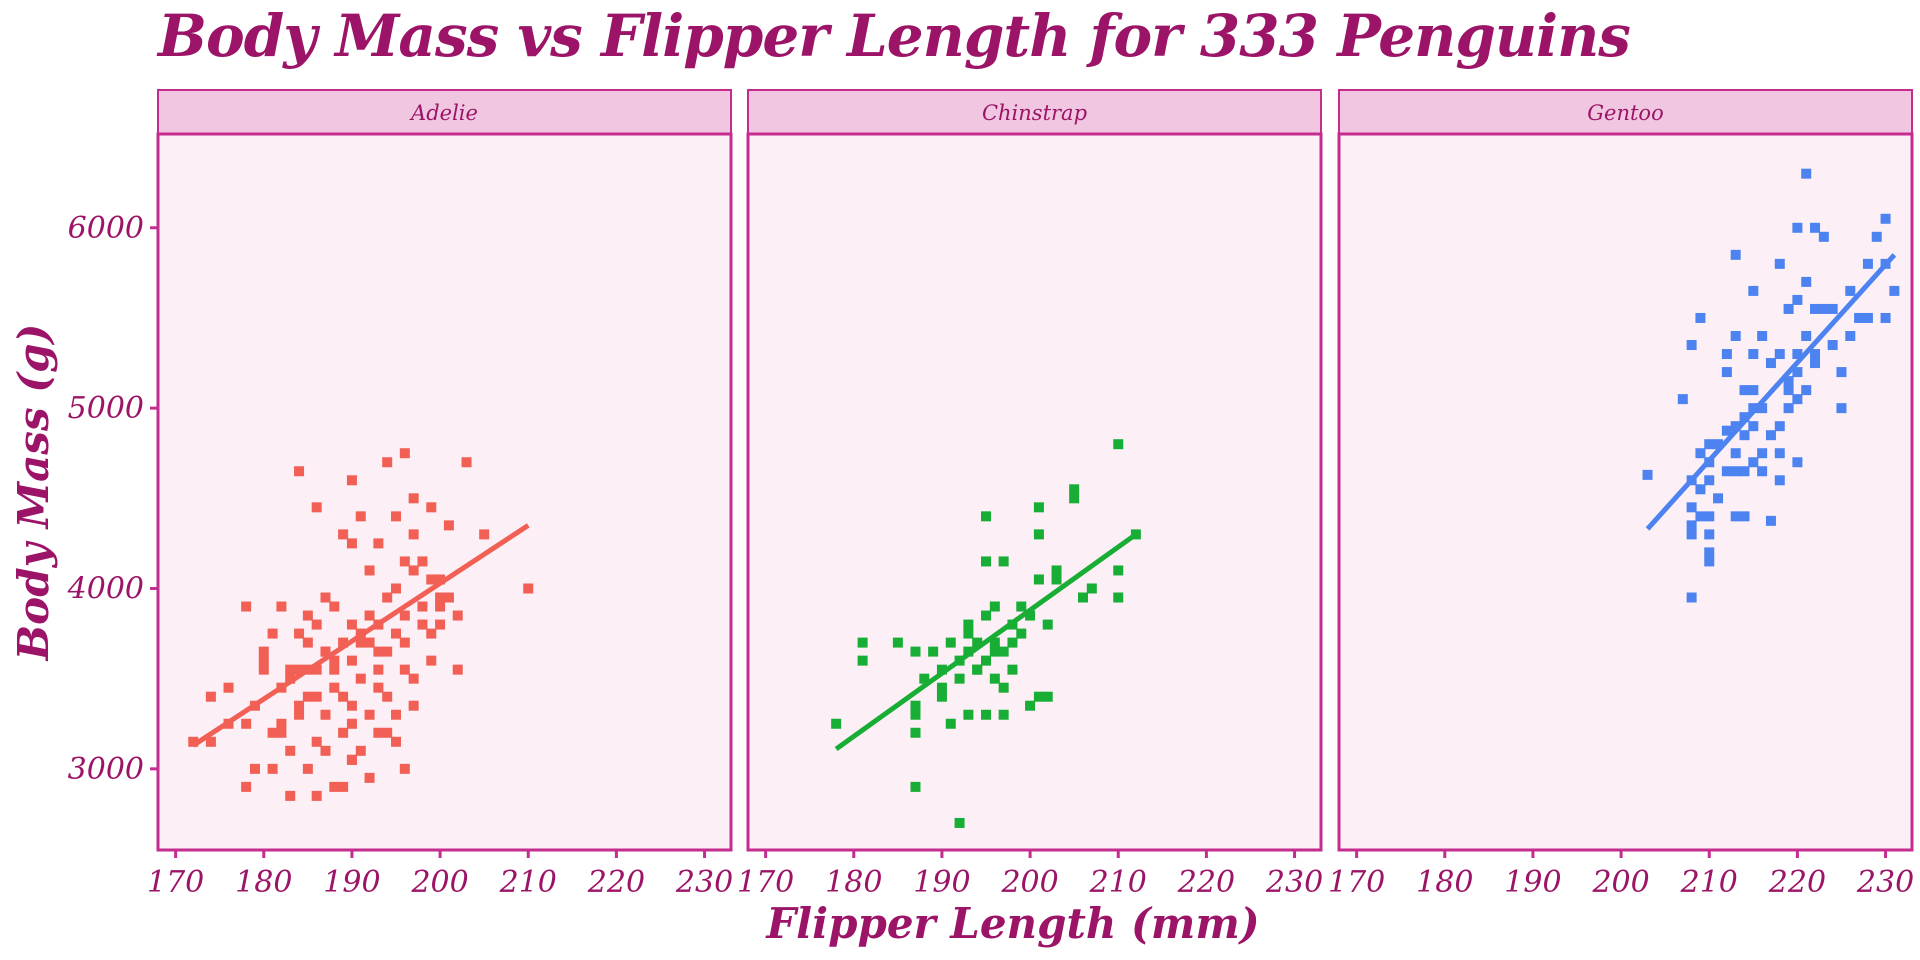  What do you see at coordinates (106, 769) in the screenshot?
I see `y-tick-label: 3000` at bounding box center [106, 769].